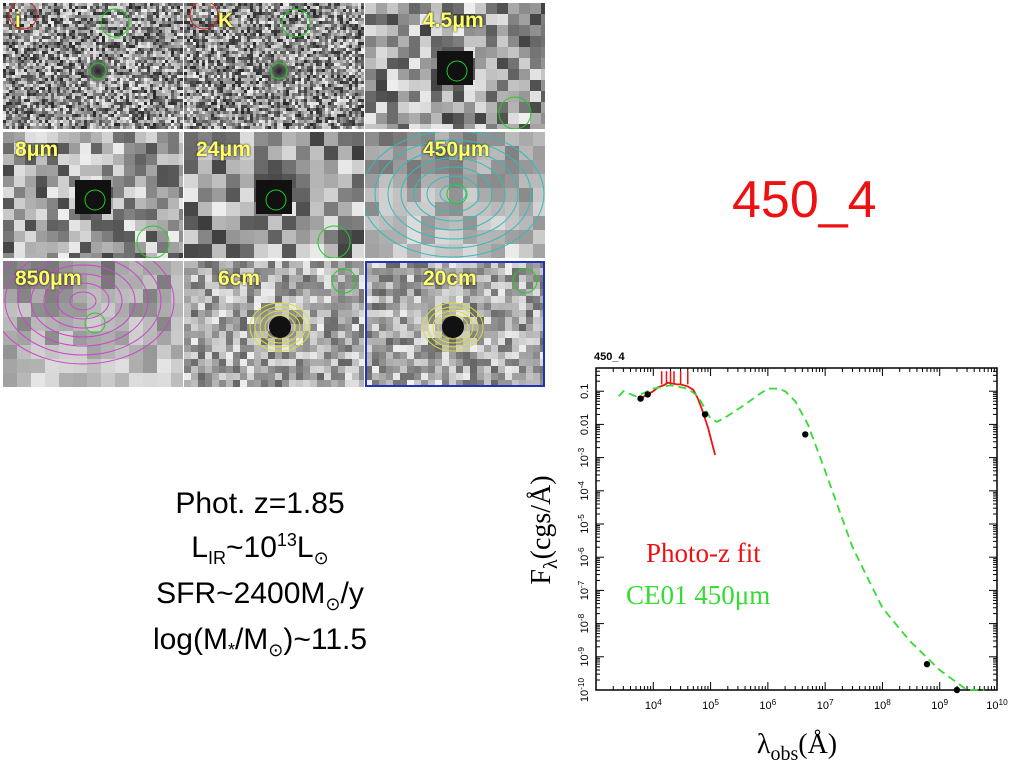 This screenshot has width=1024, height=768. Describe the element at coordinates (352, 593) in the screenshot. I see `sfr-suffix: /y` at that location.